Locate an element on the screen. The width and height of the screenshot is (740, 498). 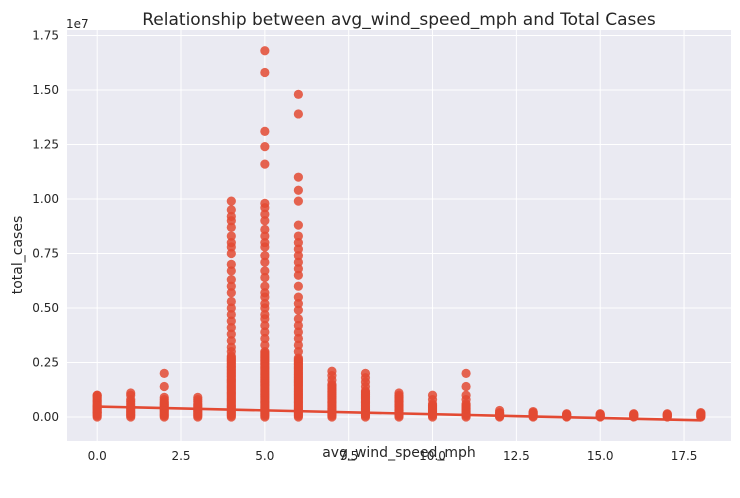
x-tick-label: 0.0 is located at coordinates (97, 456).